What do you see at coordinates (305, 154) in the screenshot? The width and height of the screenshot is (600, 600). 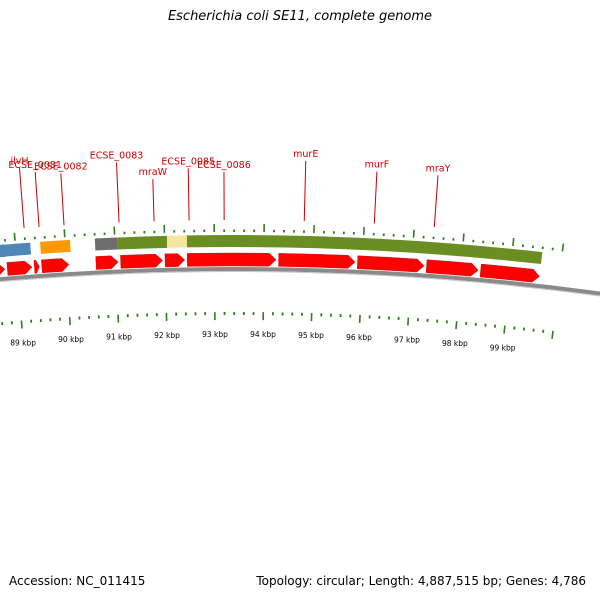 I see `gene-label: murE` at bounding box center [305, 154].